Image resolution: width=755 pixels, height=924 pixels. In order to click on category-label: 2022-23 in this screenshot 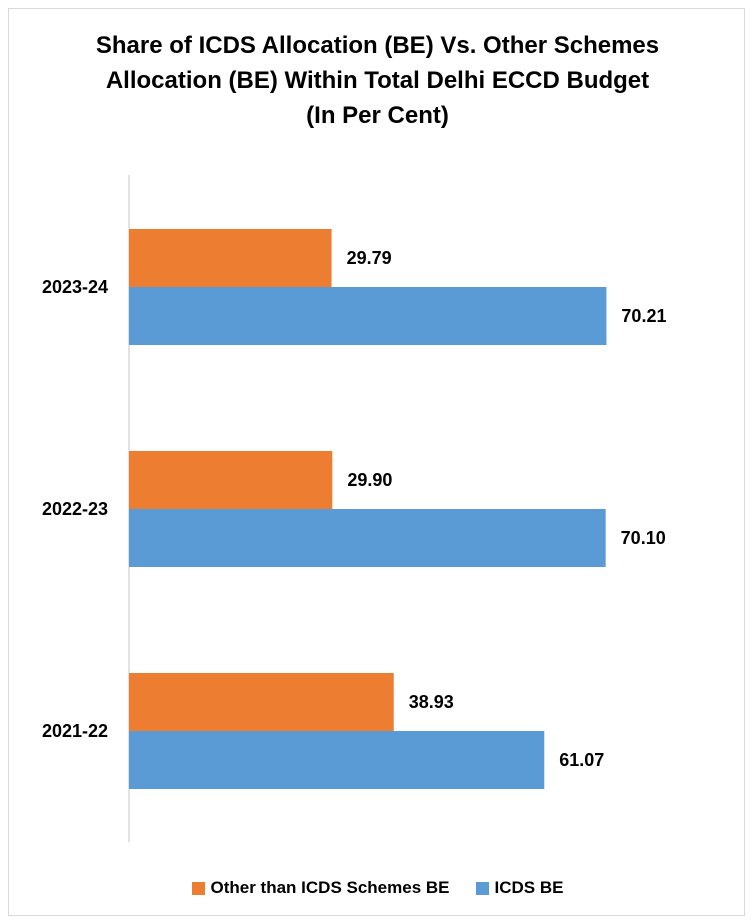, I will do `click(75, 509)`.